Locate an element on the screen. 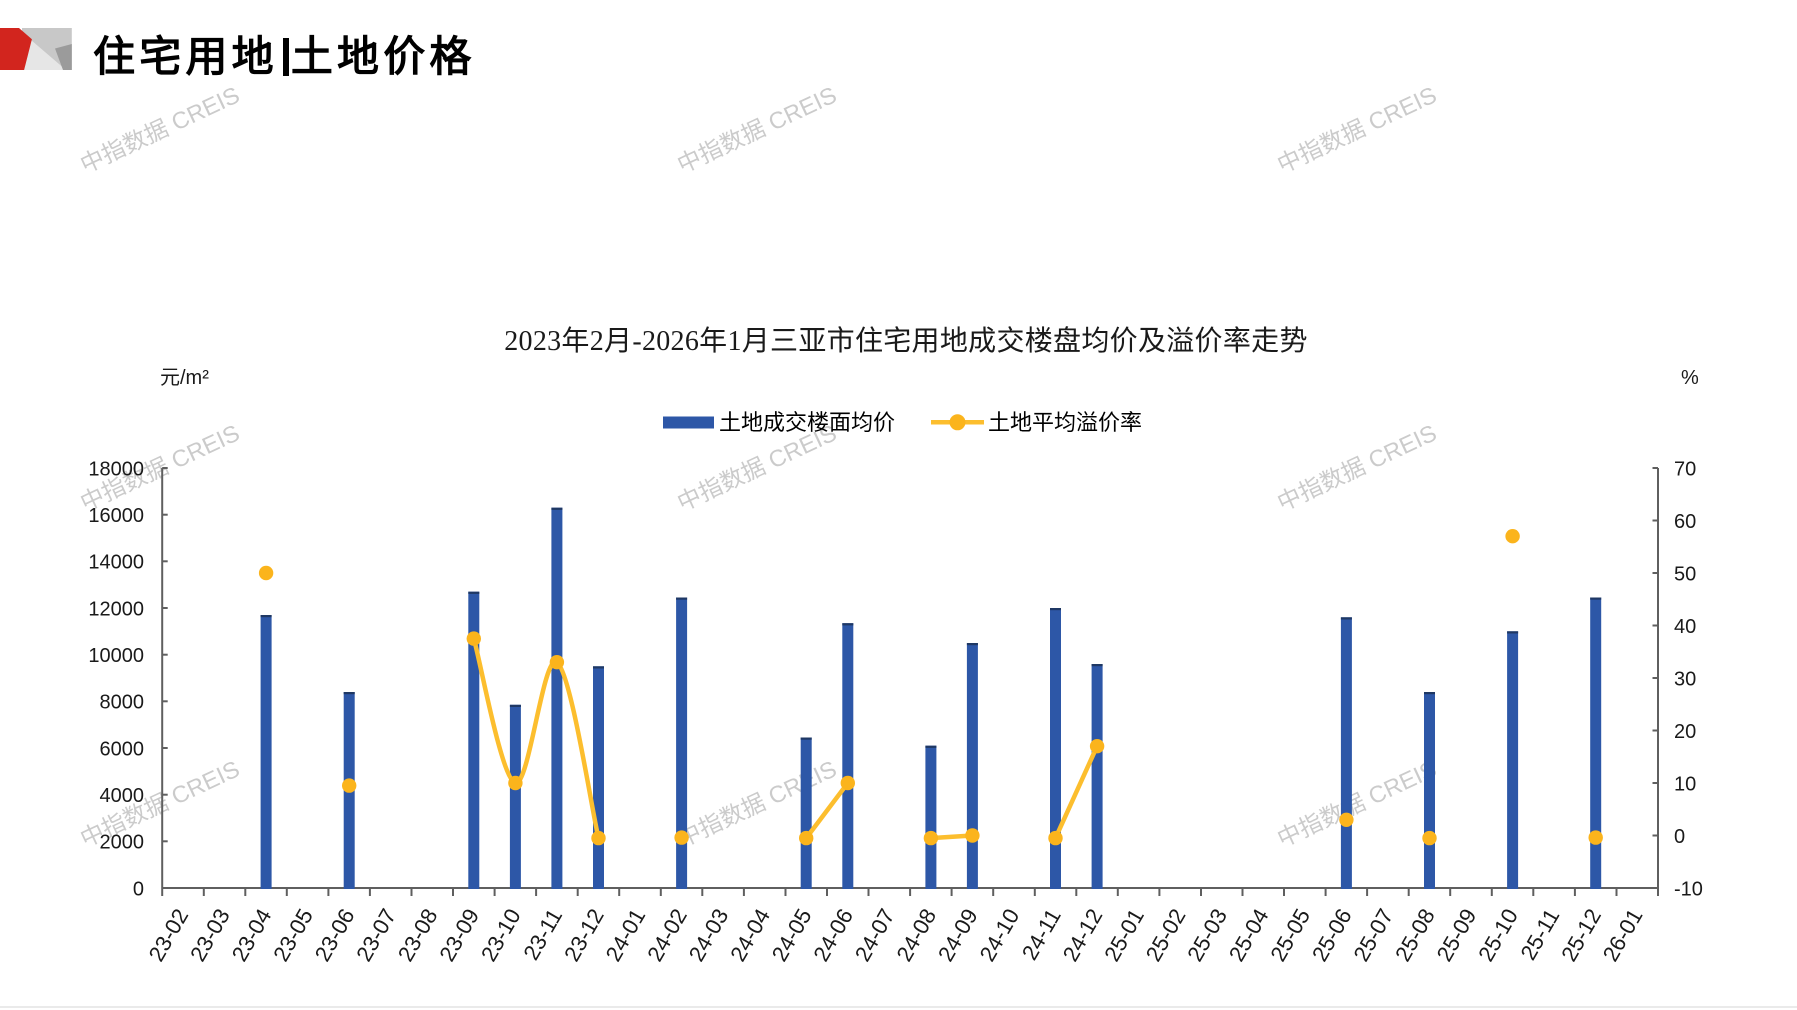 The height and width of the screenshot is (1010, 1797). svg-text: 土地成交楼面均价 is located at coordinates (807, 422).